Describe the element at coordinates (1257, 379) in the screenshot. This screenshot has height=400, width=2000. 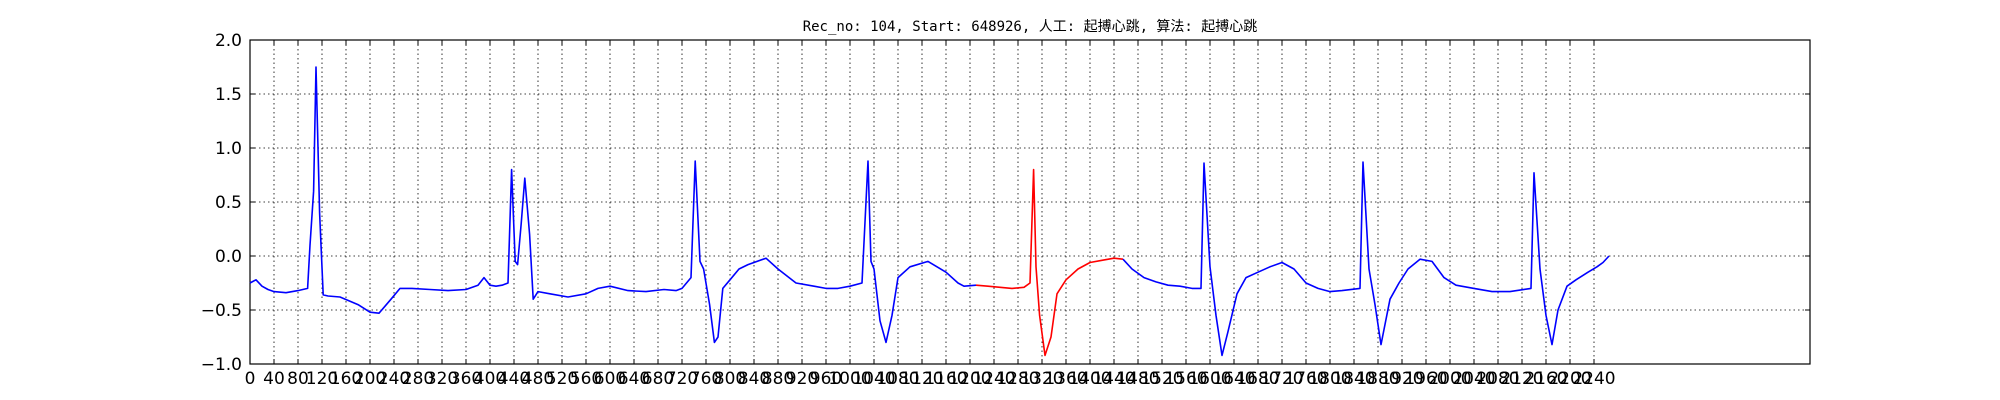
I see `x-tick-label: 1680` at that location.